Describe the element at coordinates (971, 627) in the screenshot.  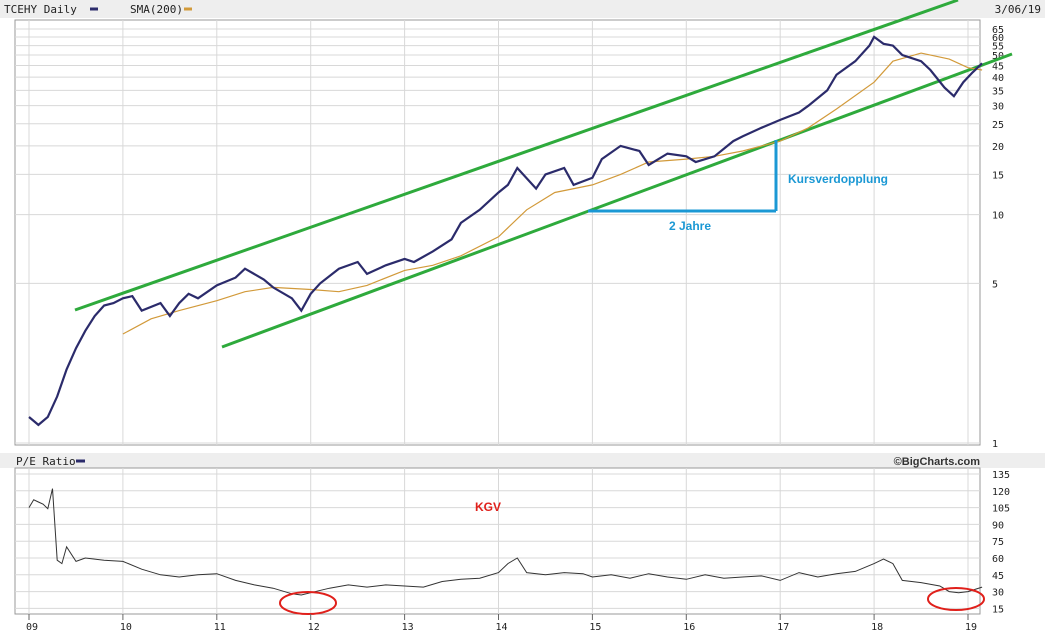
I see `x-tick-label: 19` at that location.